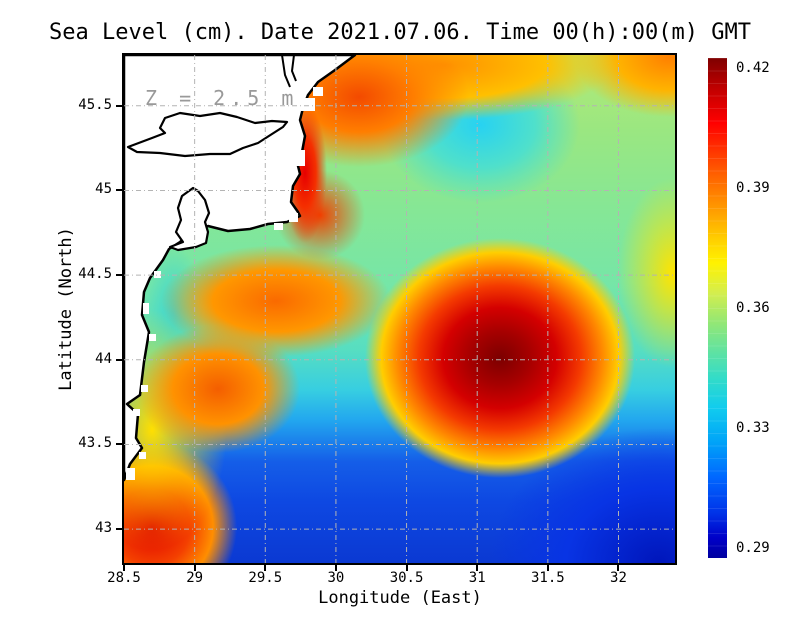 This screenshot has width=800, height=618. What do you see at coordinates (547, 578) in the screenshot?
I see `x-tick-label: 31.5` at bounding box center [547, 578].